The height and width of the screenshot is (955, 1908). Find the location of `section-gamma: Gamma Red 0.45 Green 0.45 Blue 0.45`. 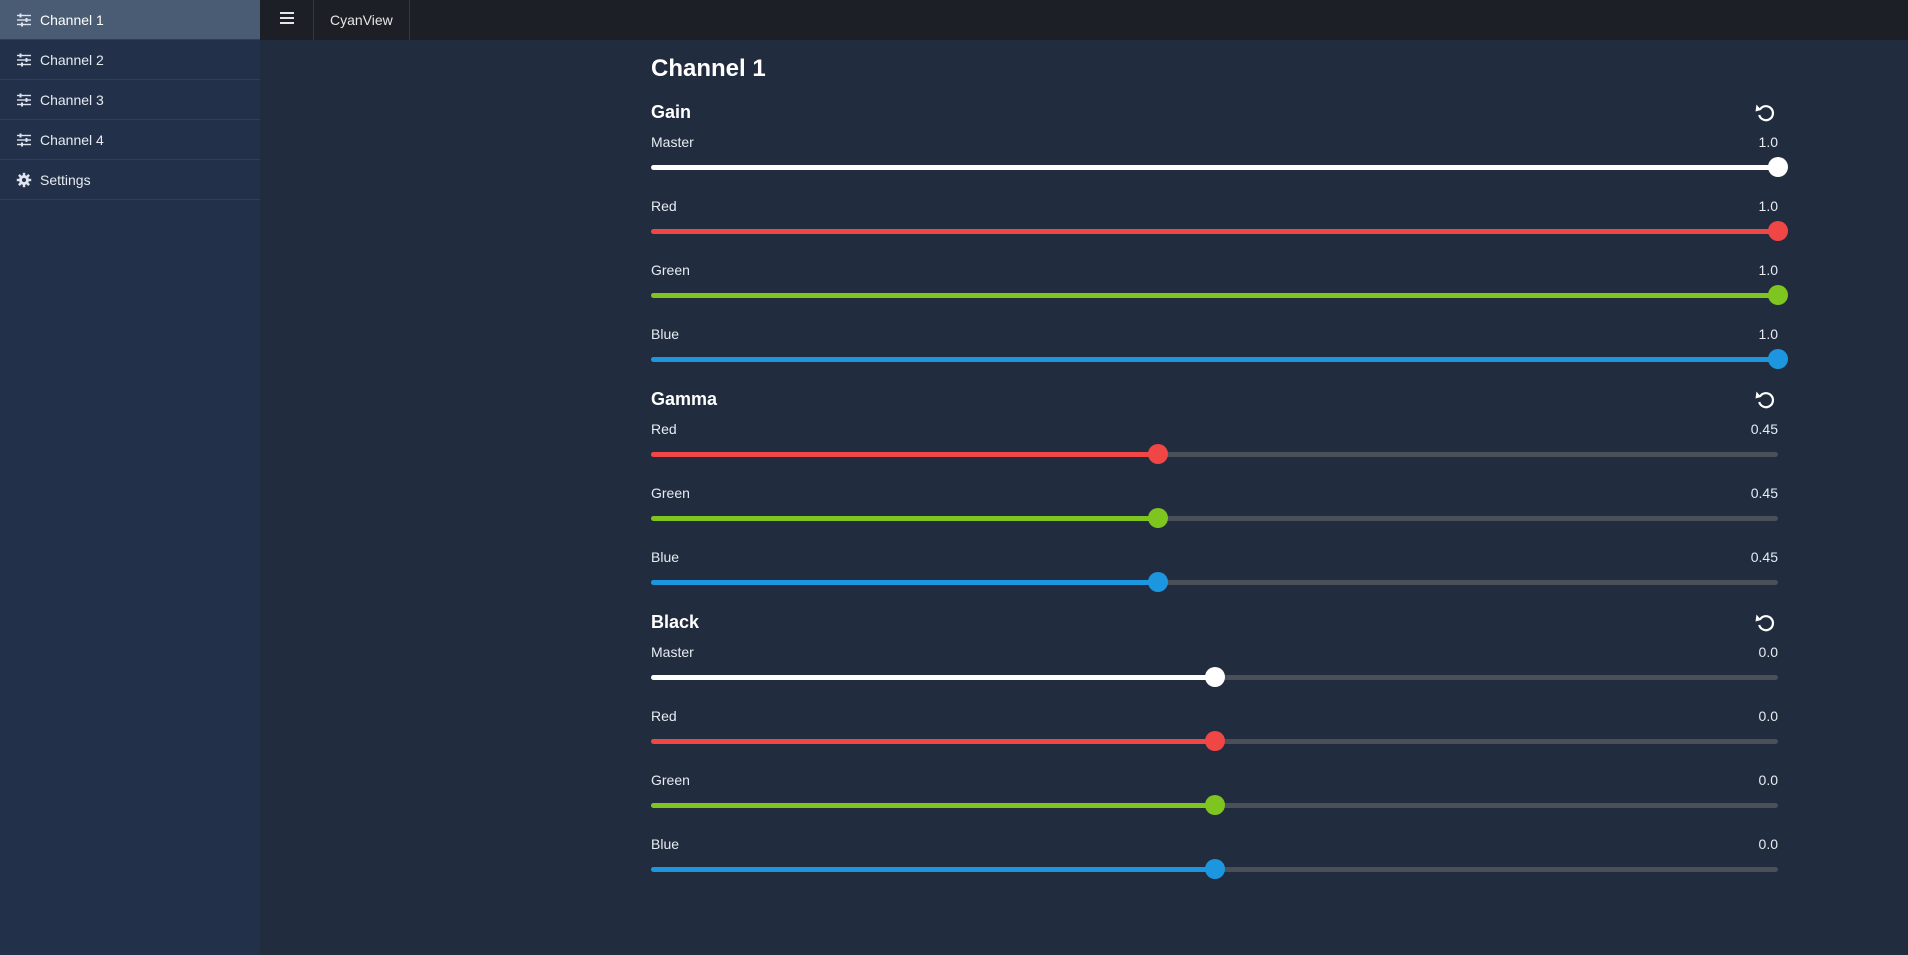

section-gamma: Gamma Red 0.45 Green 0.45 Blue 0.45 is located at coordinates (1214, 499).